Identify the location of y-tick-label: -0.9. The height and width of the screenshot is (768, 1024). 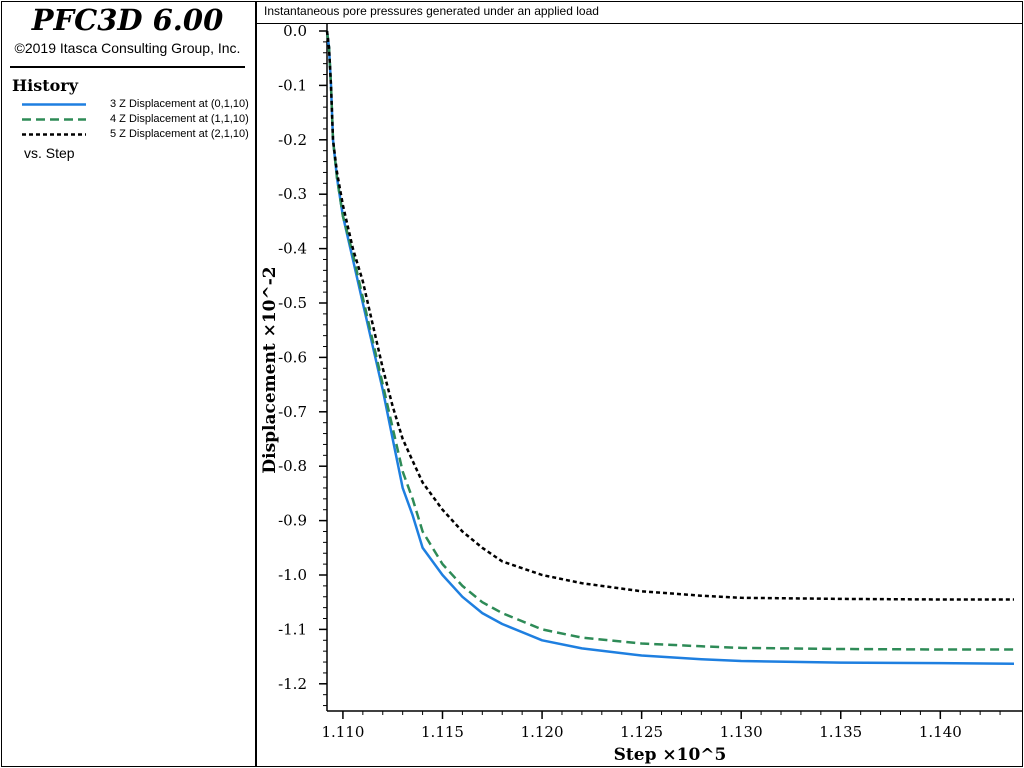
(292, 521).